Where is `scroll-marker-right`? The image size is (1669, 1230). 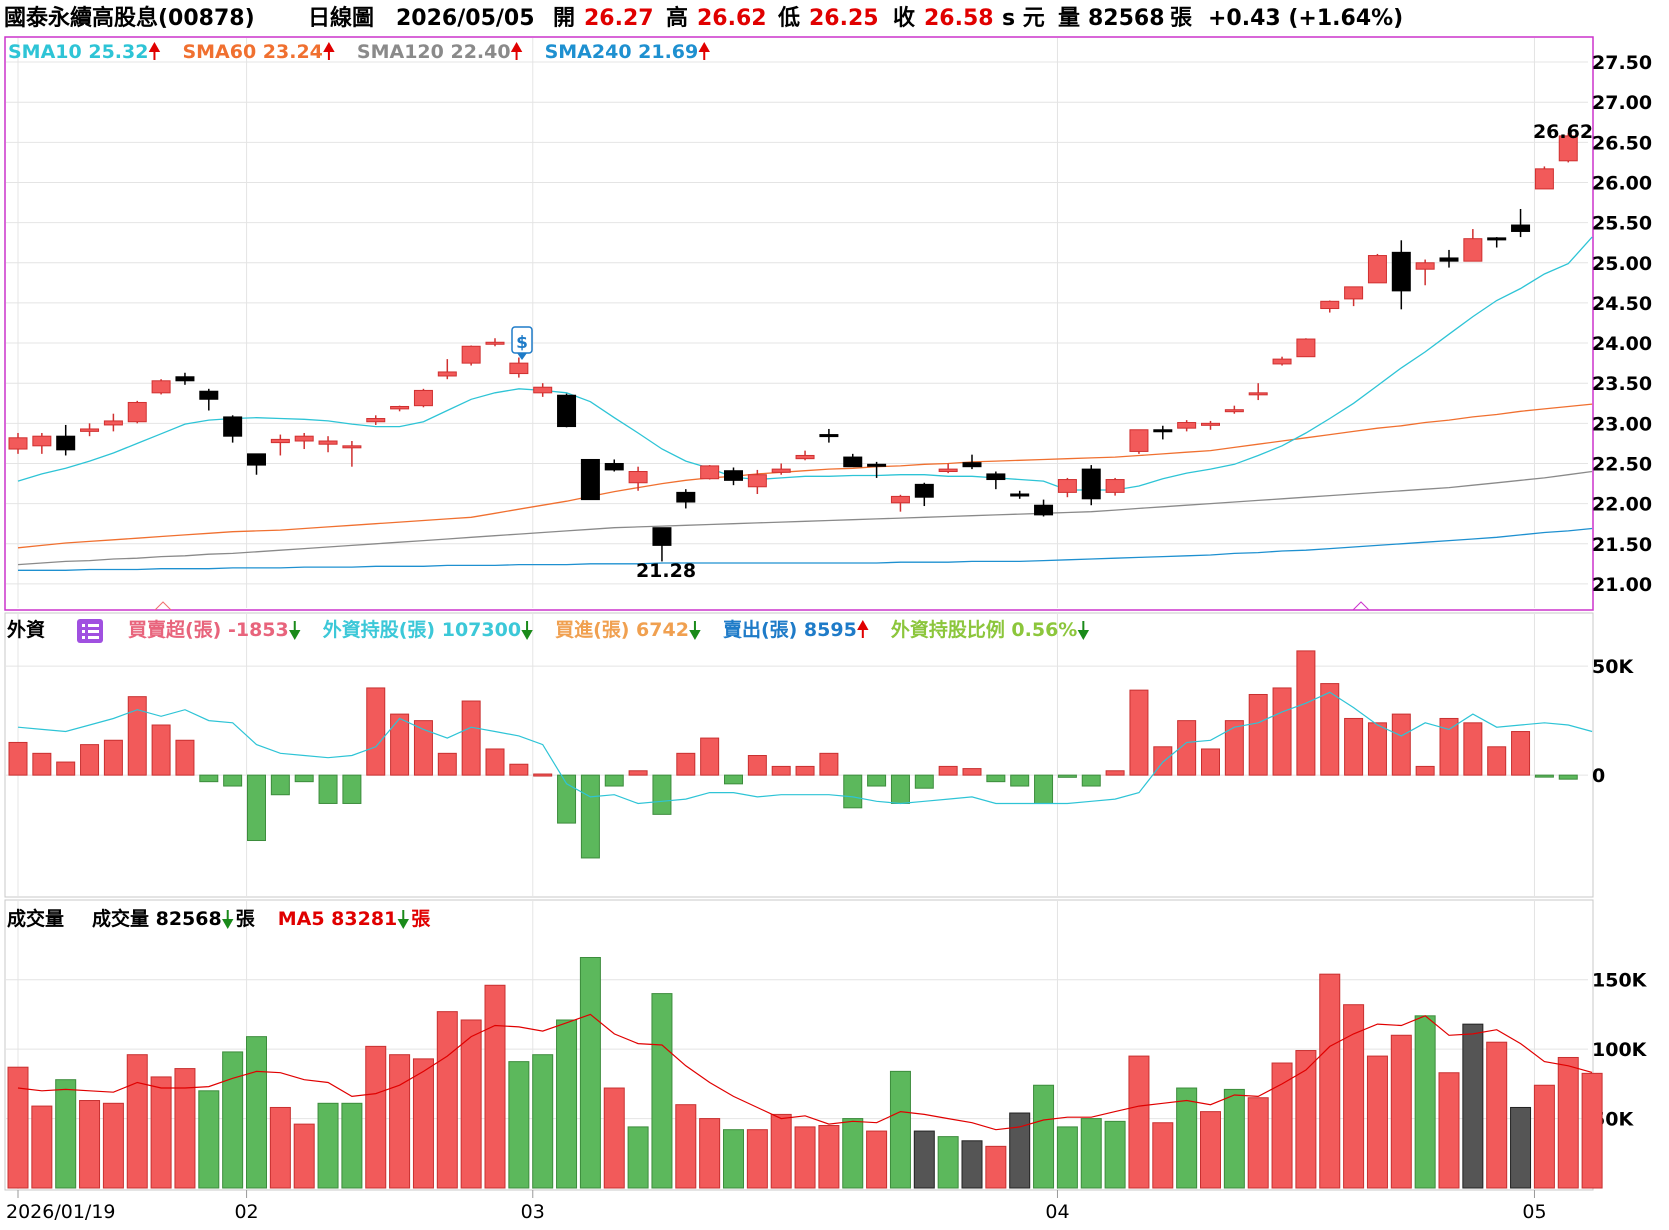 scroll-marker-right is located at coordinates (1361, 606).